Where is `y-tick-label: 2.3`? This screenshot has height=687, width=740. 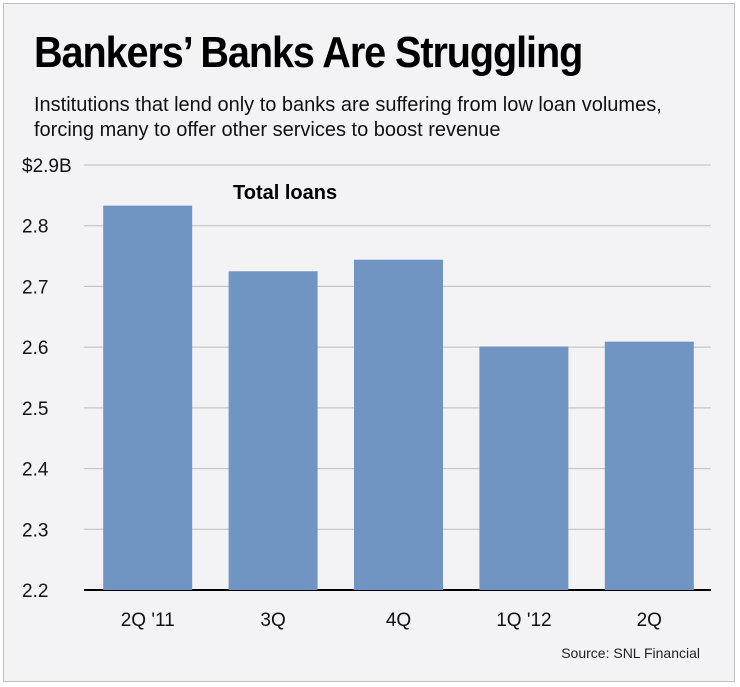 y-tick-label: 2.3 is located at coordinates (35, 530).